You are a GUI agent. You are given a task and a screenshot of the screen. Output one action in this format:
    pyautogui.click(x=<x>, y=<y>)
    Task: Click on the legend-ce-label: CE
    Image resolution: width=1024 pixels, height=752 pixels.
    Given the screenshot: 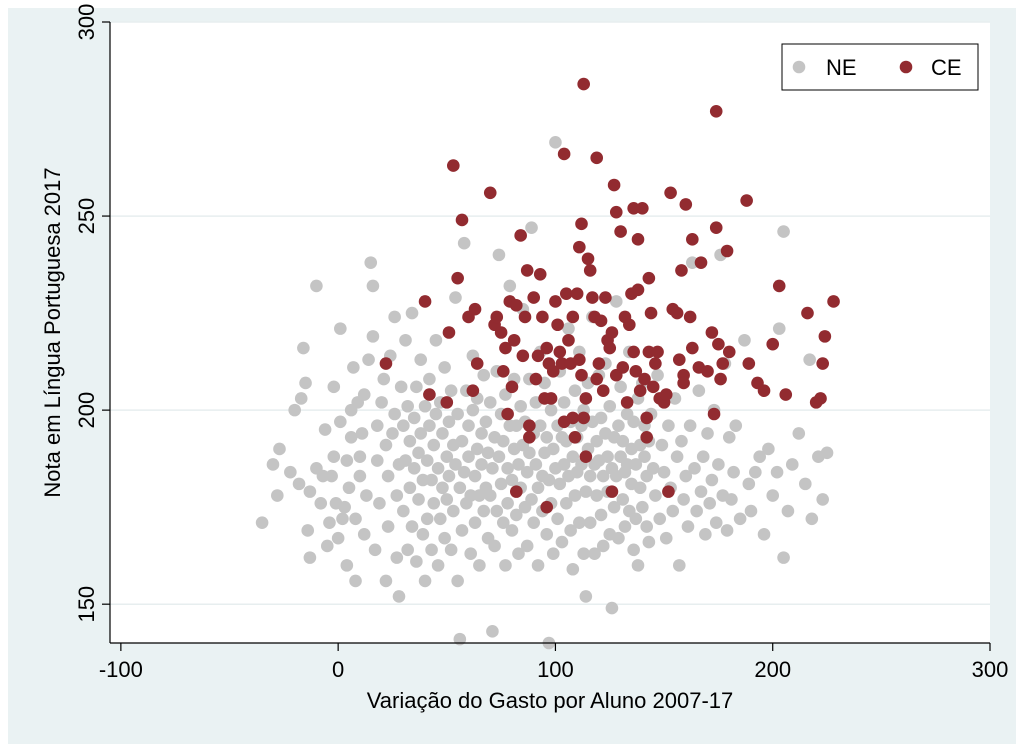 What is the action you would take?
    pyautogui.click(x=946, y=67)
    